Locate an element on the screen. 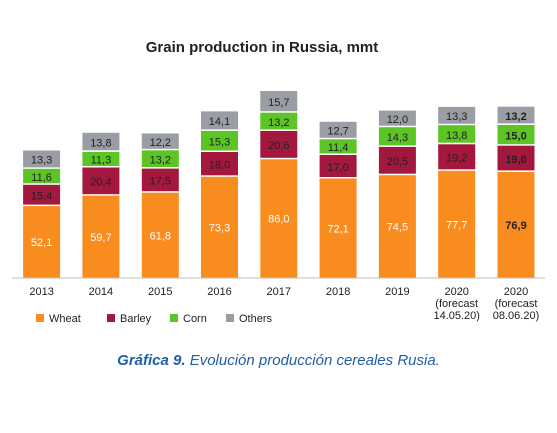 The width and height of the screenshot is (557, 433). value-label-others-3: 14,1 is located at coordinates (219, 122).